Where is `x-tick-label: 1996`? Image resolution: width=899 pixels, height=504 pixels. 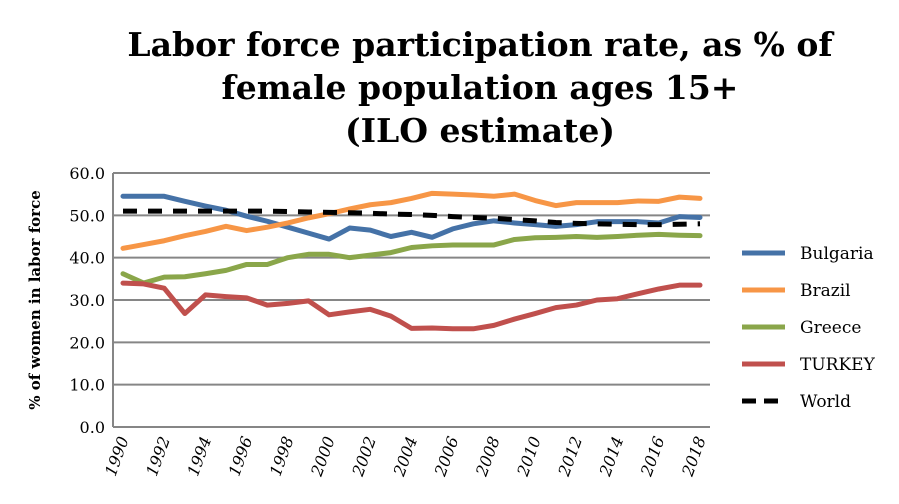 x-tick-label: 1996 is located at coordinates (241, 456).